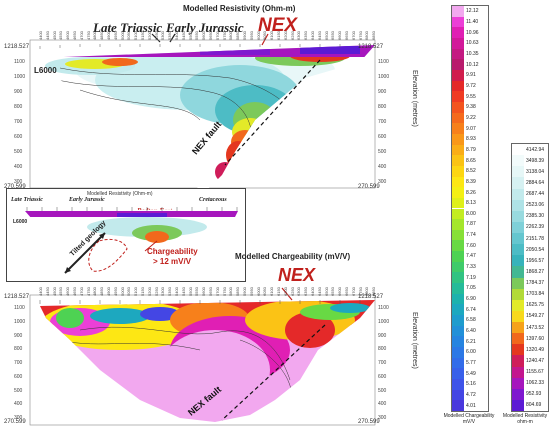 The image size is (550, 431). Describe the element at coordinates (163, 35) in the screenshot. I see `station-label: 5300` at that location.